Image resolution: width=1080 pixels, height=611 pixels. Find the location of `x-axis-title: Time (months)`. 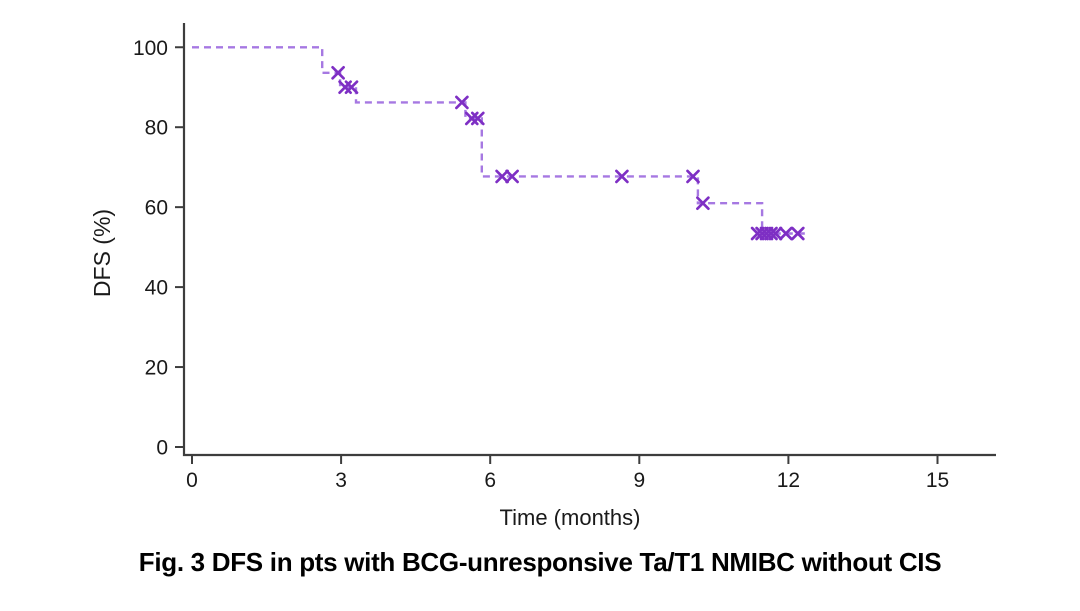

x-axis-title: Time (months) is located at coordinates (570, 517).